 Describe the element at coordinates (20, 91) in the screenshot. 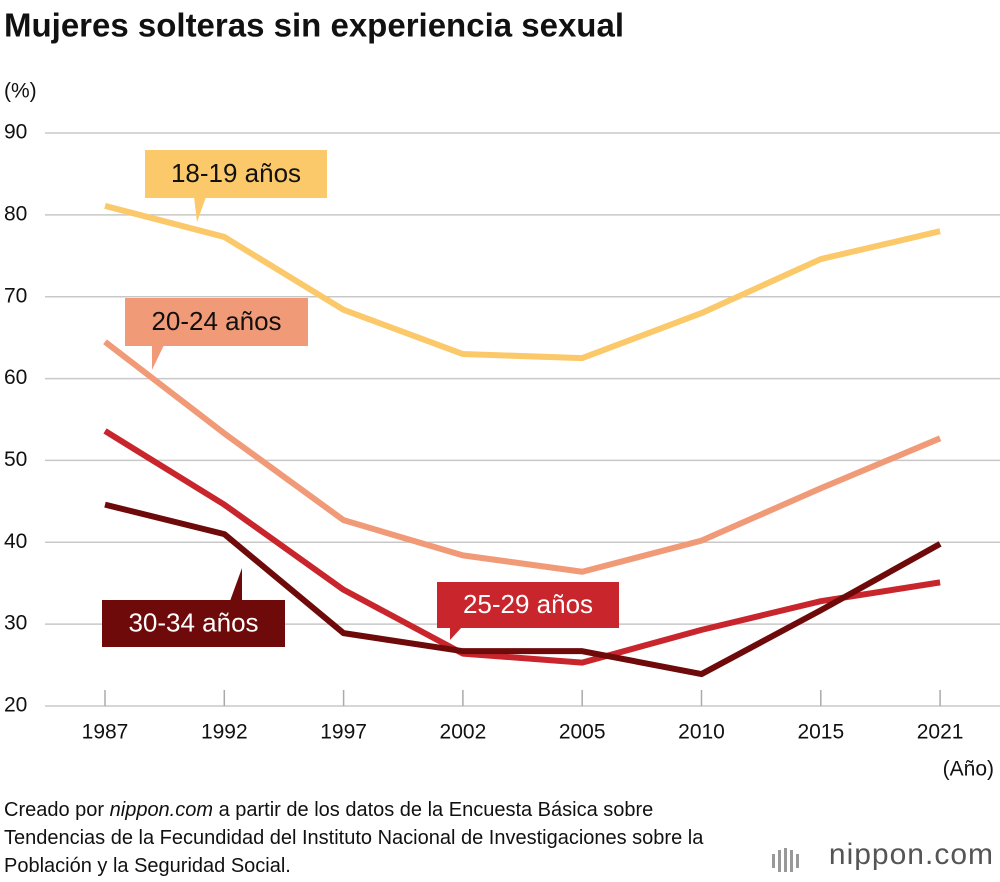

I see `y-unit: (%)` at that location.